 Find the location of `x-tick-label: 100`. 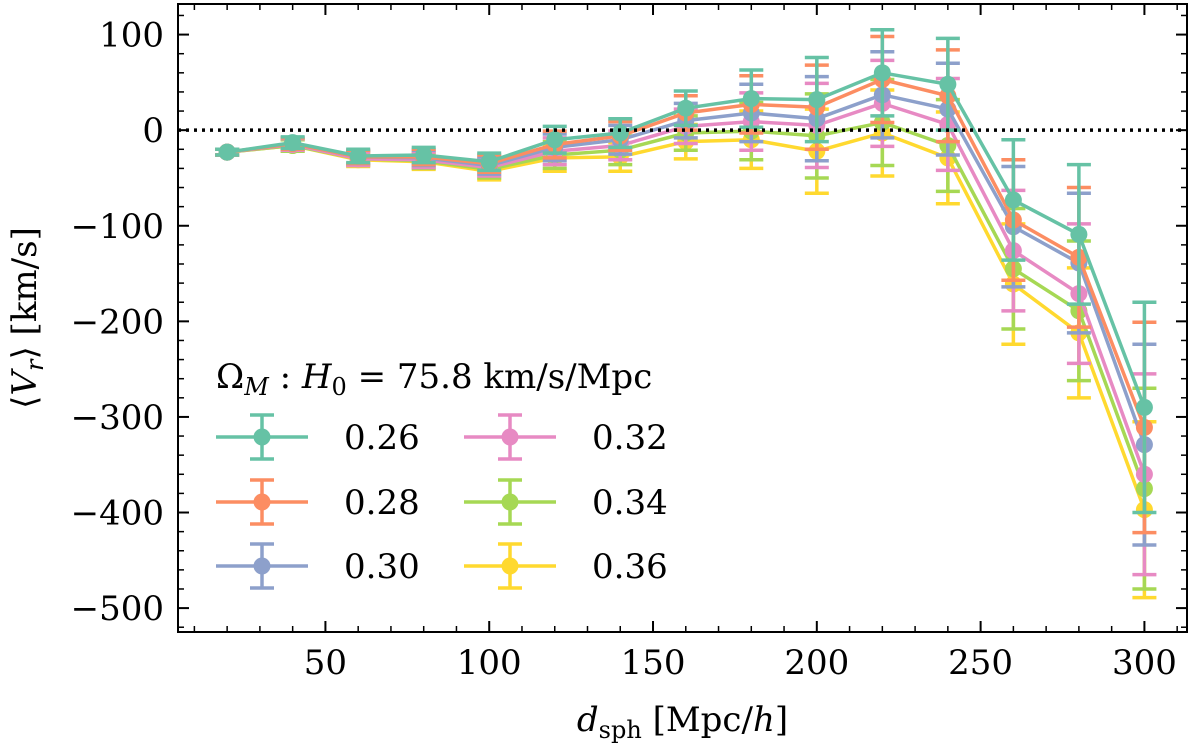

x-tick-label: 100 is located at coordinates (489, 663).